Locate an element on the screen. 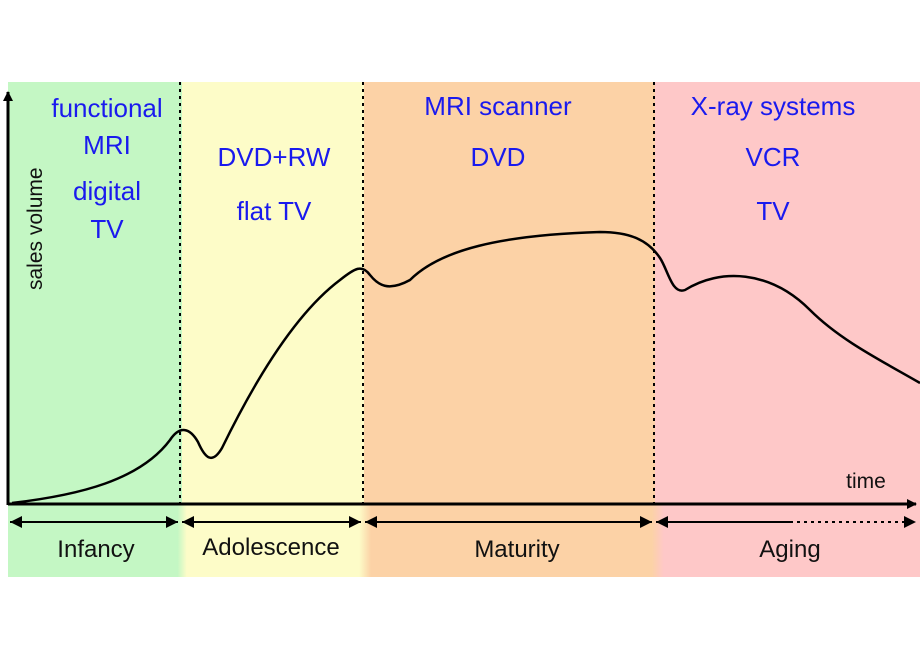 The height and width of the screenshot is (665, 920). x-axis-label: time is located at coordinates (866, 481).